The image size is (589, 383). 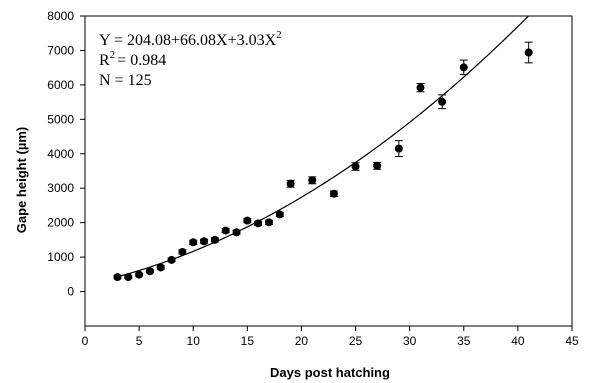 What do you see at coordinates (60, 50) in the screenshot?
I see `y-tick-label: 7000` at bounding box center [60, 50].